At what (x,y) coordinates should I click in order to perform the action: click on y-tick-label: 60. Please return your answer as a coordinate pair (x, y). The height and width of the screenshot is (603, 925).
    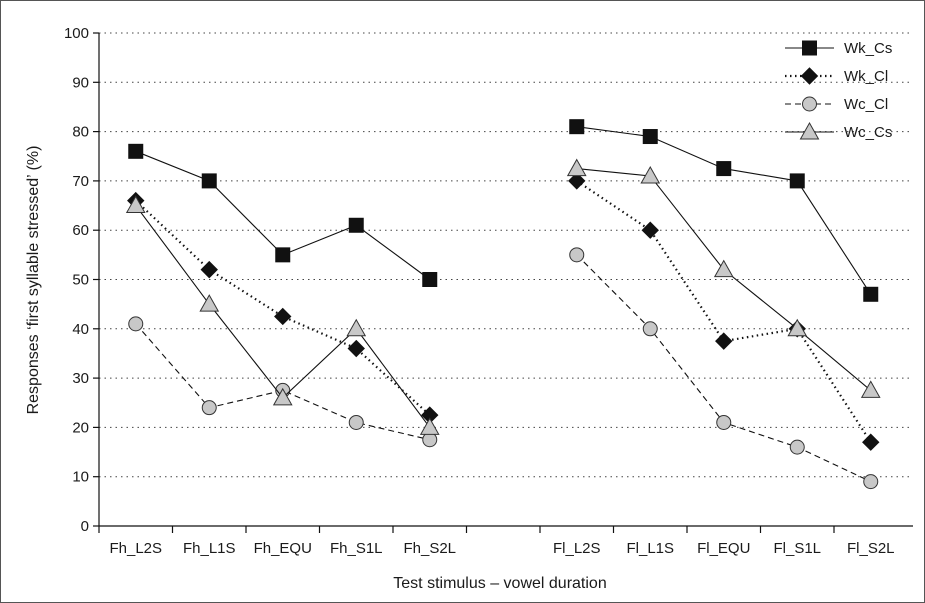
    Looking at the image, I should click on (80, 230).